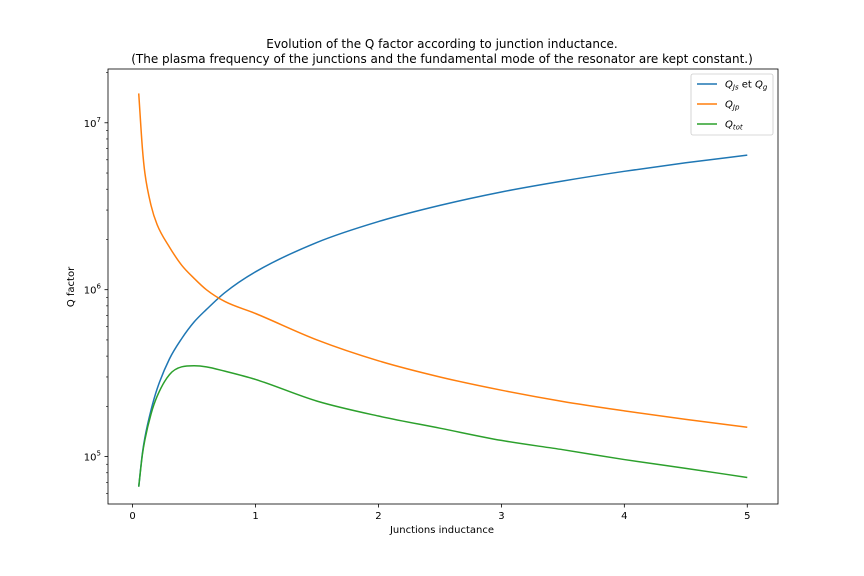 The height and width of the screenshot is (576, 864). I want to click on legend-label: QJp, so click(732, 106).